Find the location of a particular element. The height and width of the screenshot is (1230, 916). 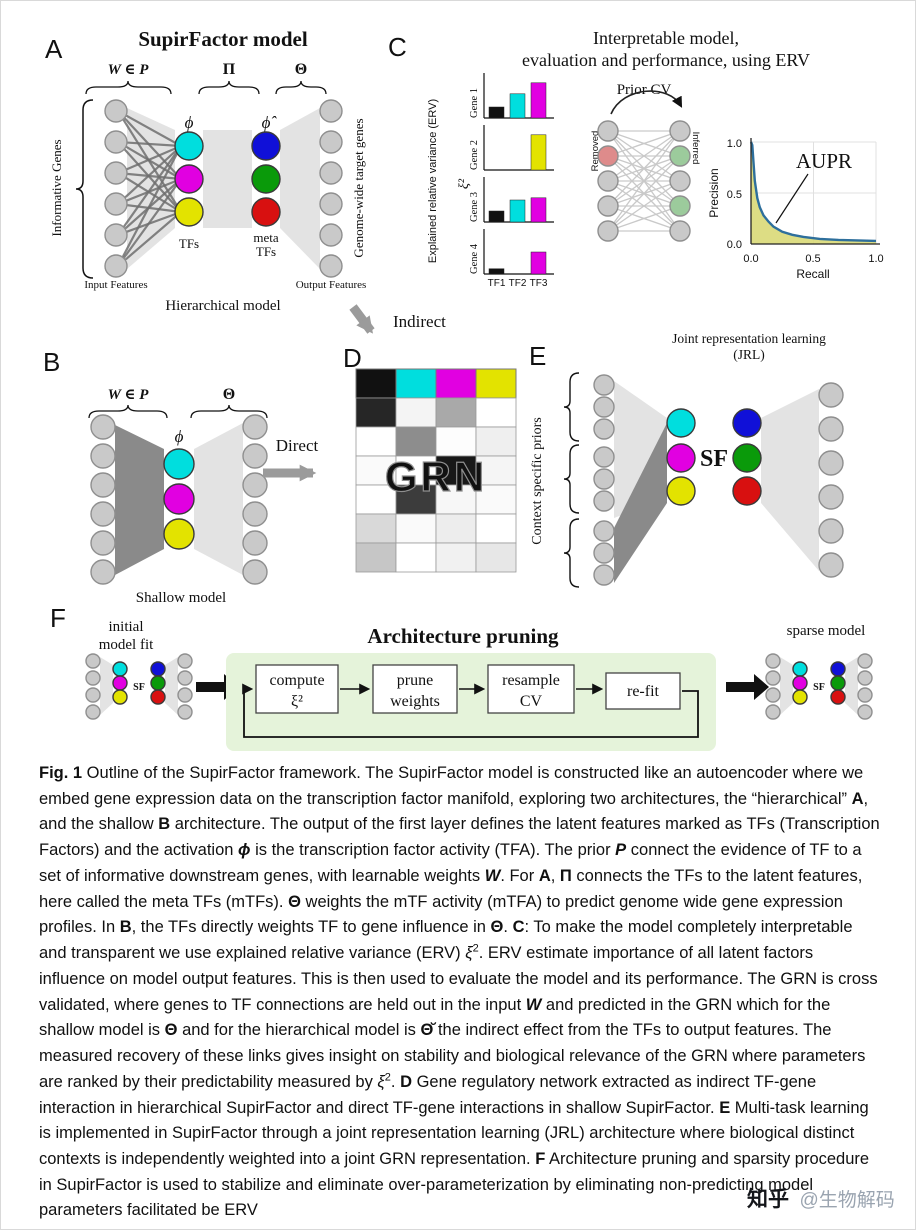

initial-fit-label-2: model fit is located at coordinates (126, 645).